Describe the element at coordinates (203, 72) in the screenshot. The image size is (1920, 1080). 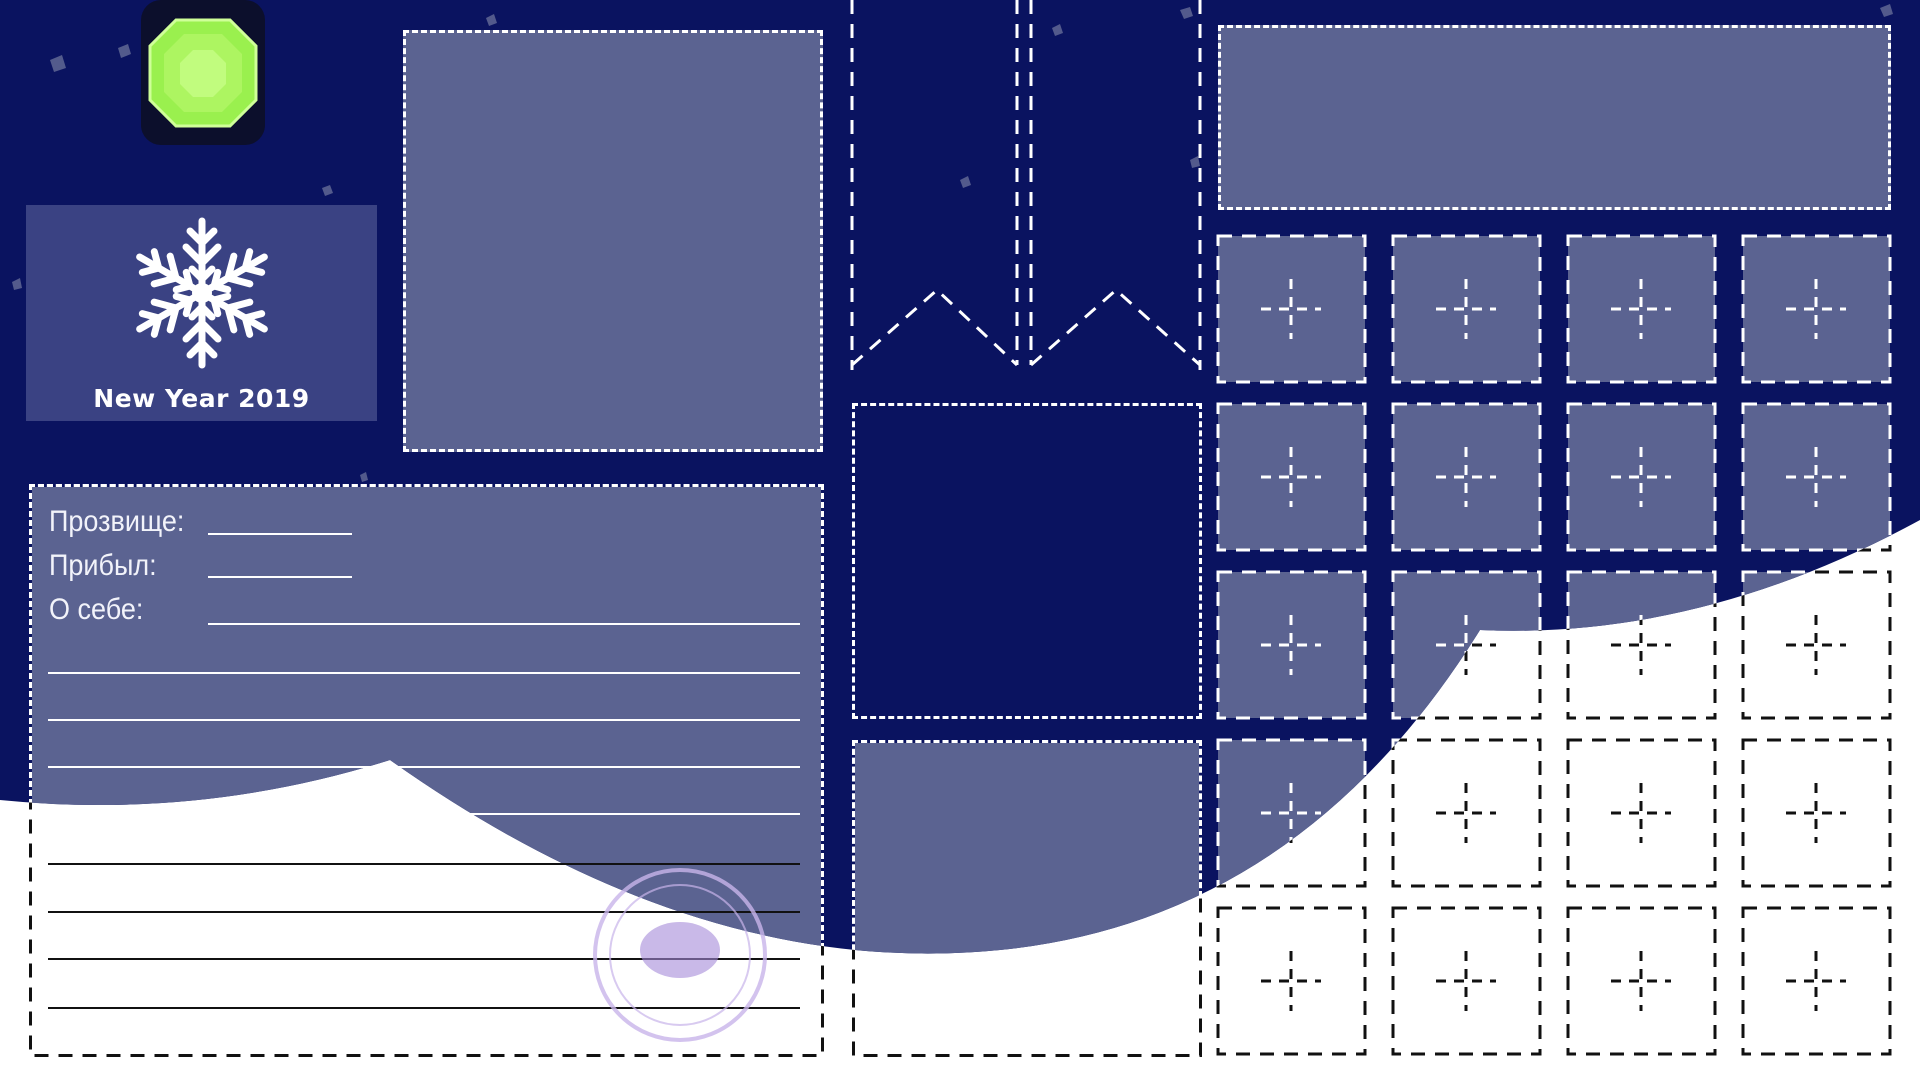
I see `gem-icon` at that location.